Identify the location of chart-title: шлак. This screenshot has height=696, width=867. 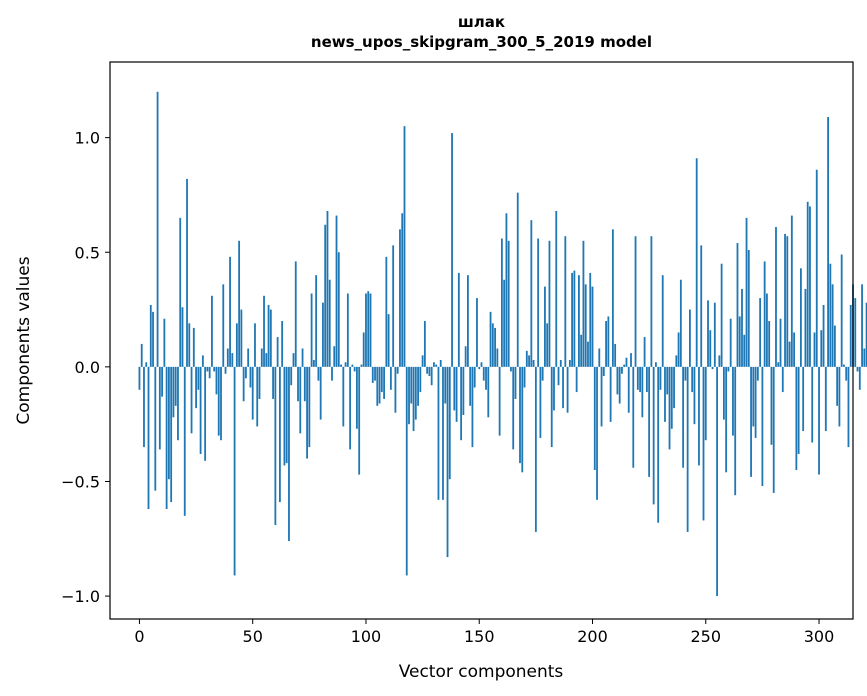
(481, 22).